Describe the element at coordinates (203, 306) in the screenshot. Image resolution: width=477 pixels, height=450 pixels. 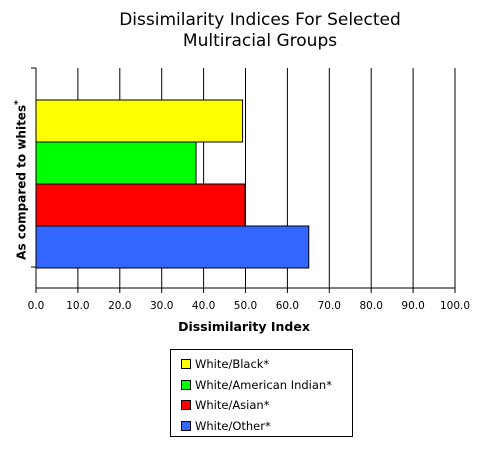
I see `x-tick-label: 40.0` at that location.